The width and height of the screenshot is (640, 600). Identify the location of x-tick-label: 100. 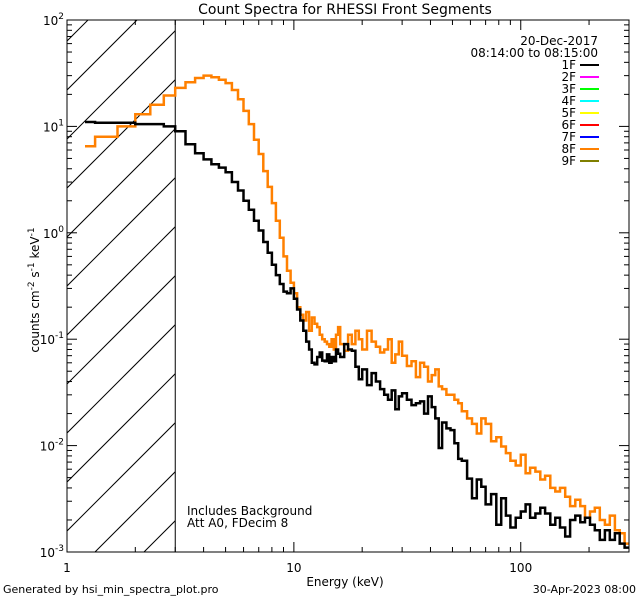
(520, 568).